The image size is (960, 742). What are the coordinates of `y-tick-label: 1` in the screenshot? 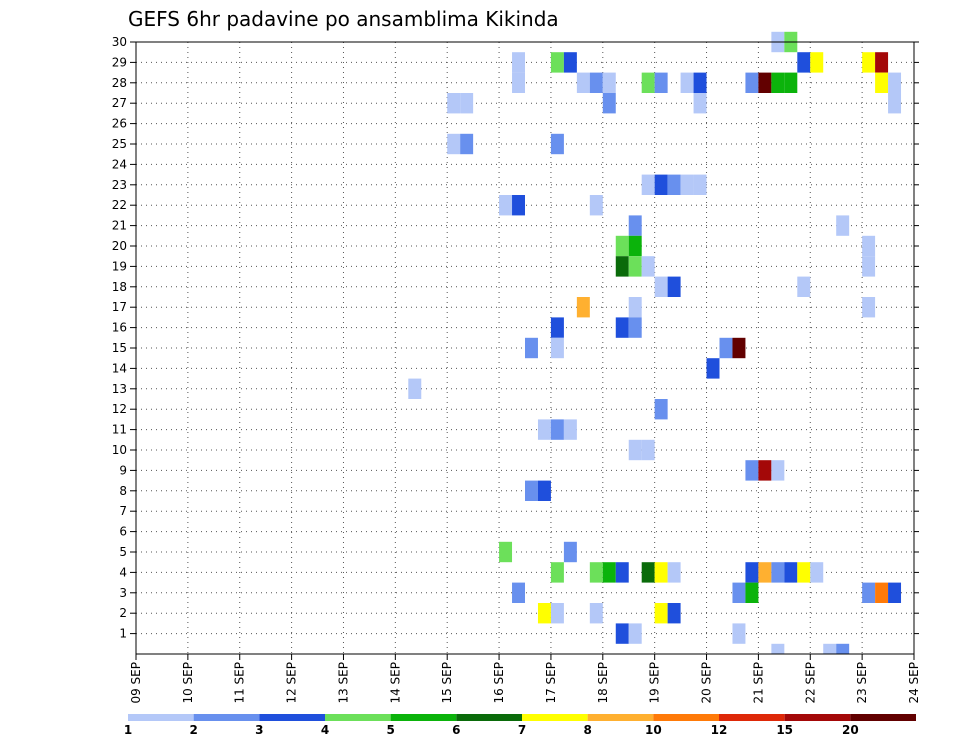 It's located at (123, 634).